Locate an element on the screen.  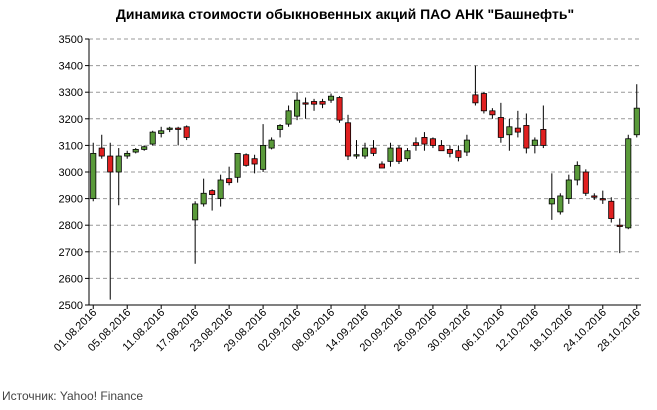
source-note: Источник: Yahoo! Finance is located at coordinates (73, 396).